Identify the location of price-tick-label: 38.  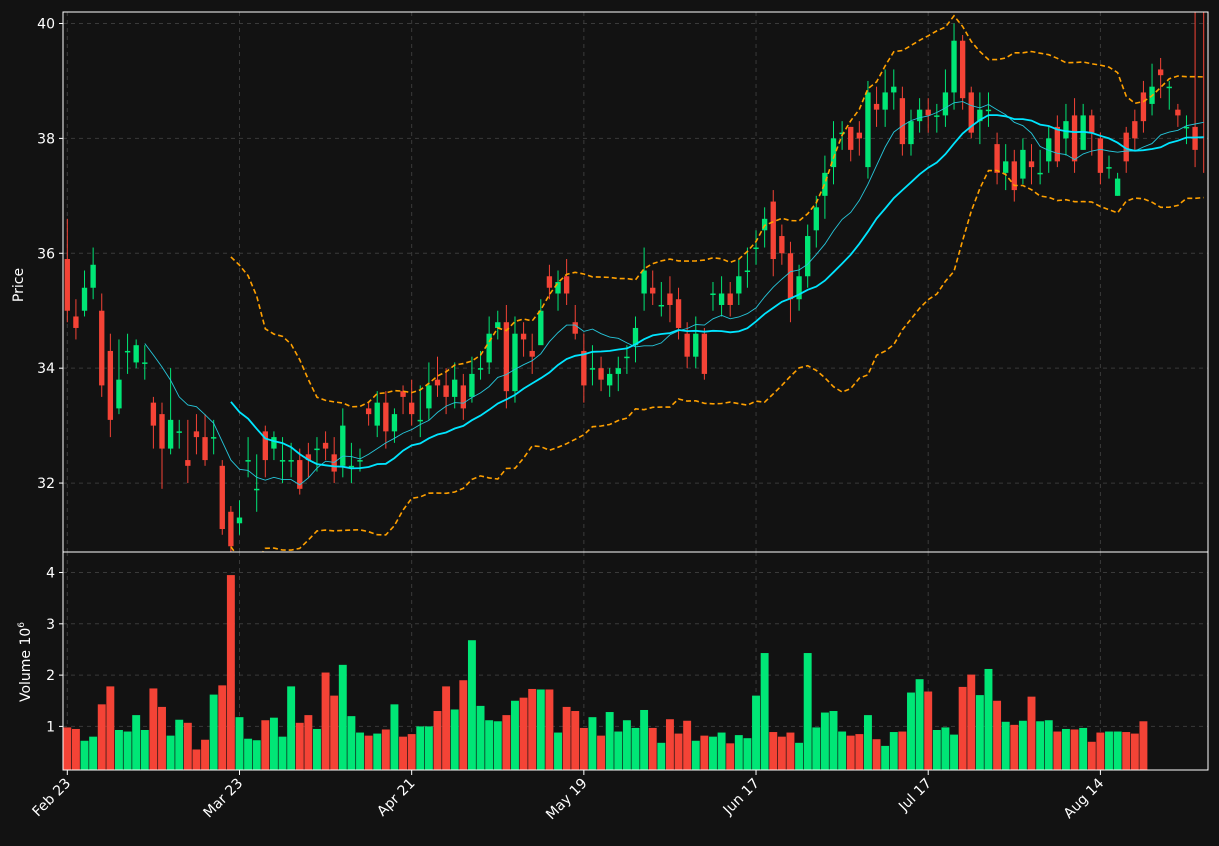
(46, 139).